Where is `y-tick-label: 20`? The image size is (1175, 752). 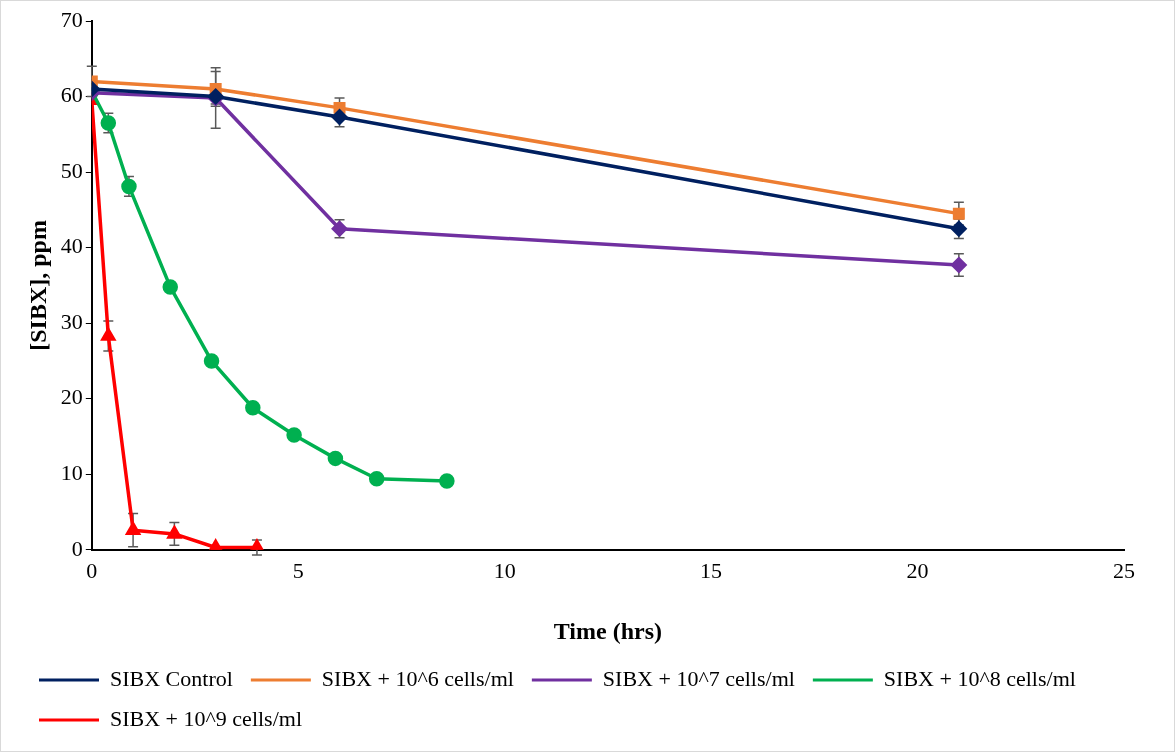
y-tick-label: 20 is located at coordinates (71, 397).